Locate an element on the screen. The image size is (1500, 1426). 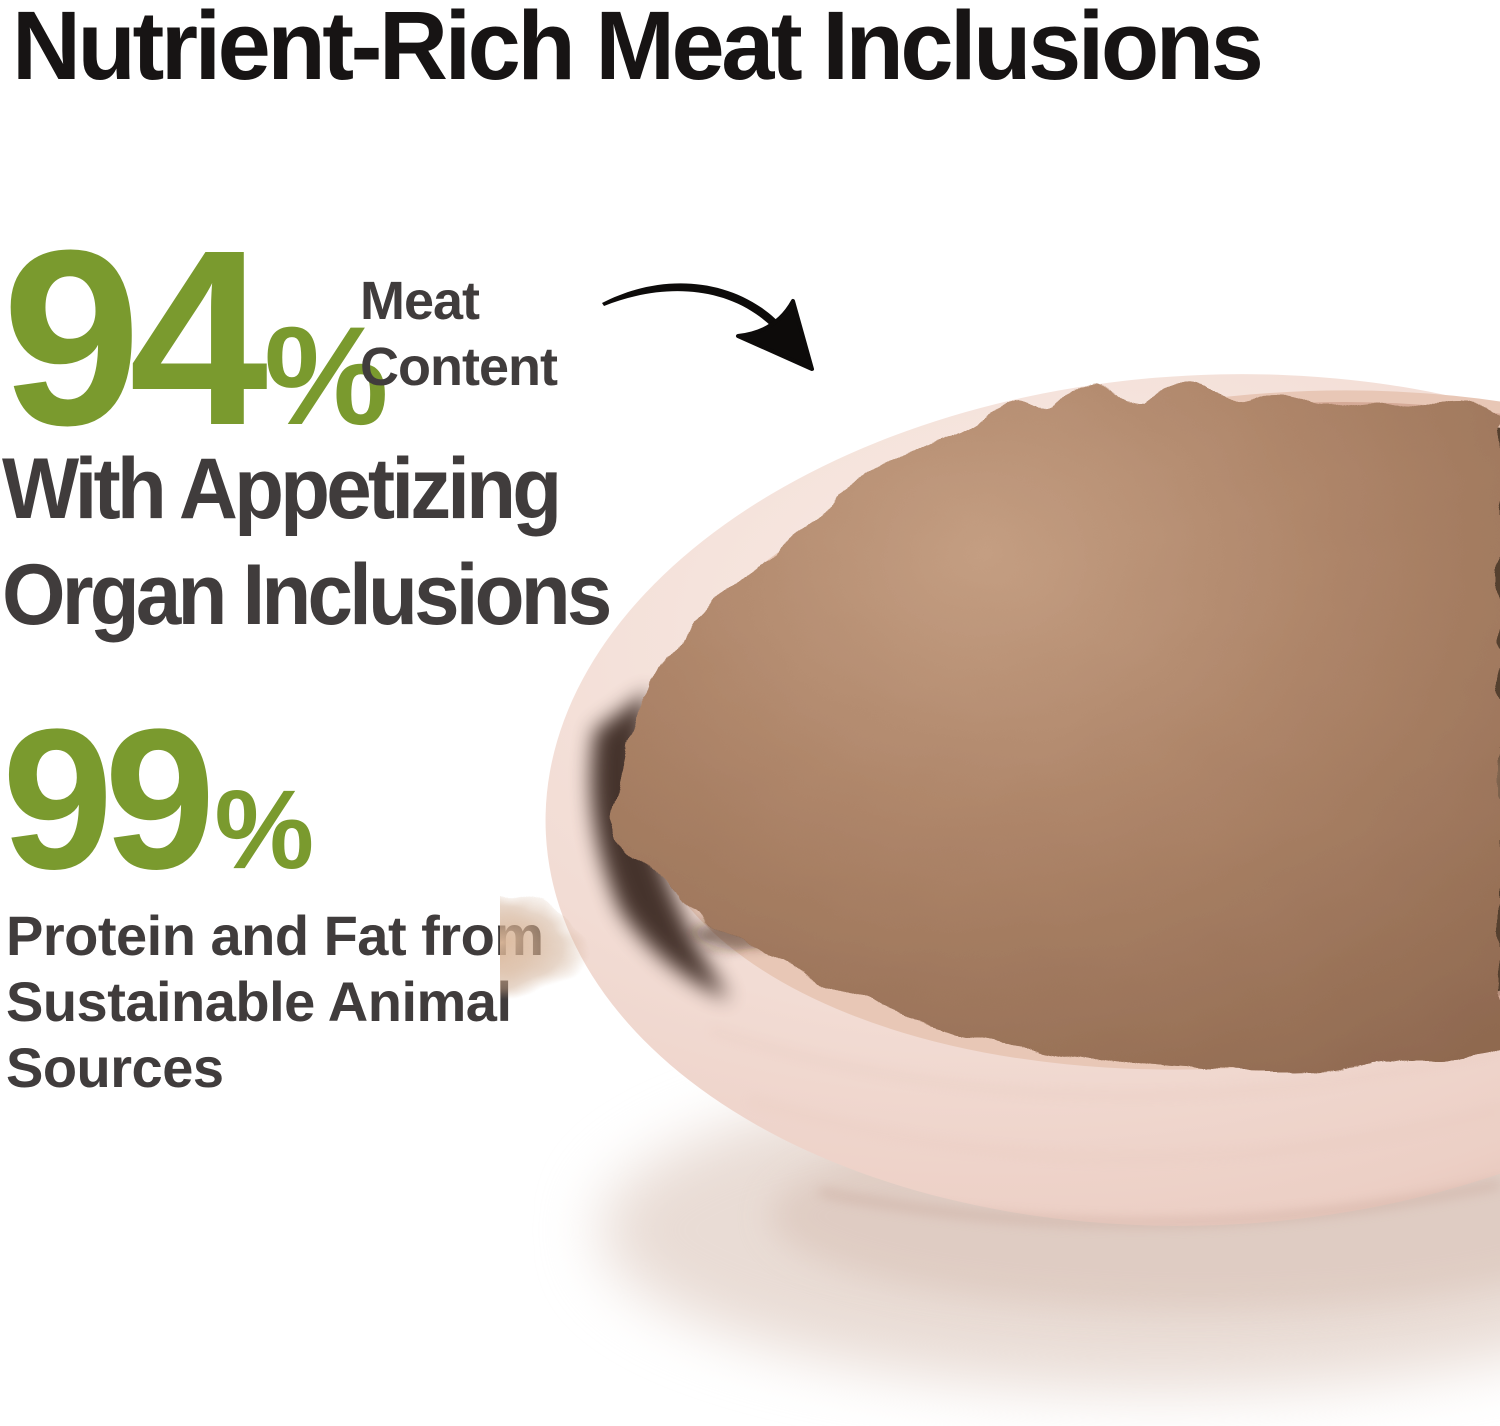
stat-protein-percent: 99% is located at coordinates (158, 800).